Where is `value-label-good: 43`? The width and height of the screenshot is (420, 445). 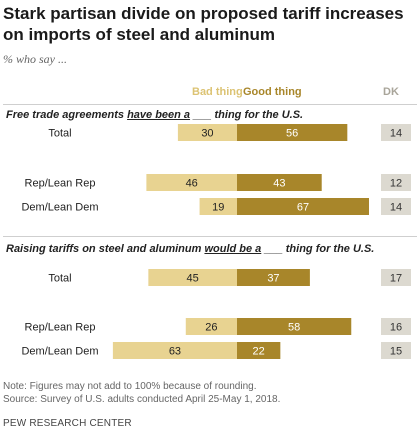 value-label-good: 43 is located at coordinates (279, 184).